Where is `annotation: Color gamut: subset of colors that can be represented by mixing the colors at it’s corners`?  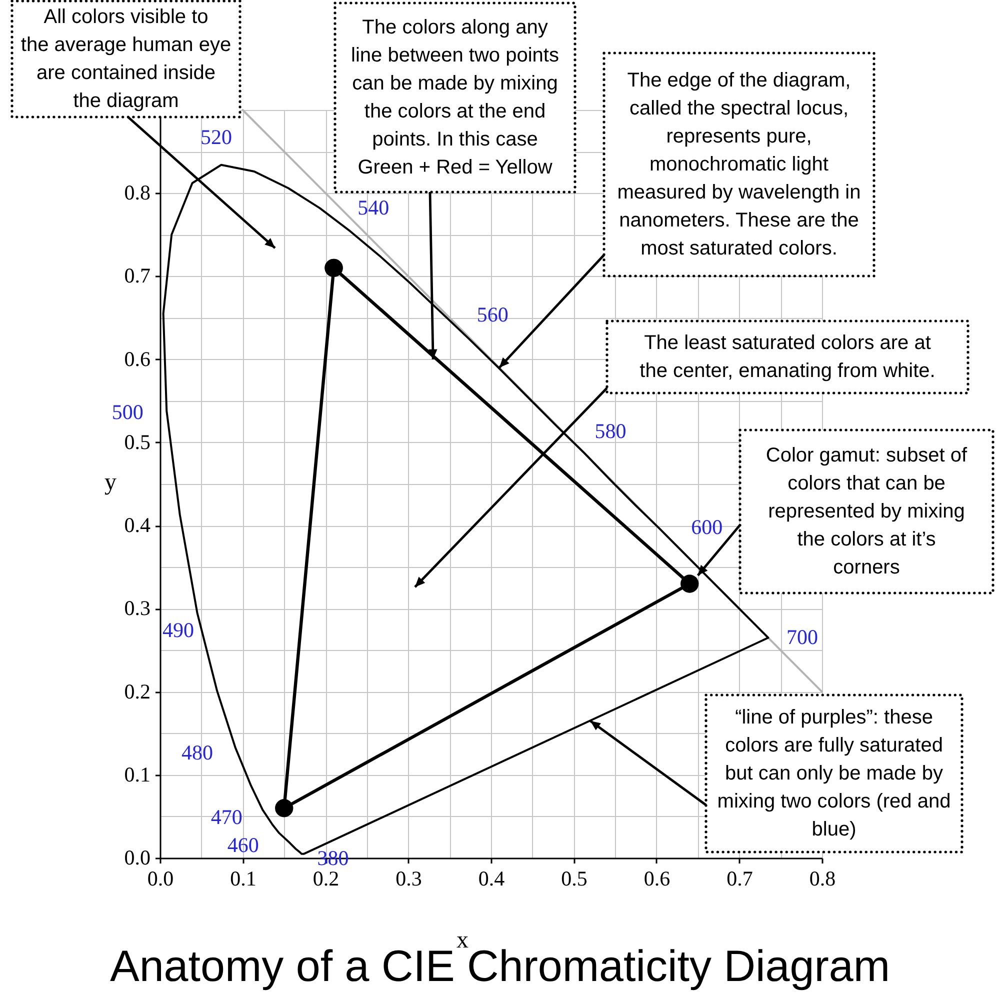
annotation: Color gamut: subset of colors that can be represented by mixing the colors at it’s corners is located at coordinates (867, 511).